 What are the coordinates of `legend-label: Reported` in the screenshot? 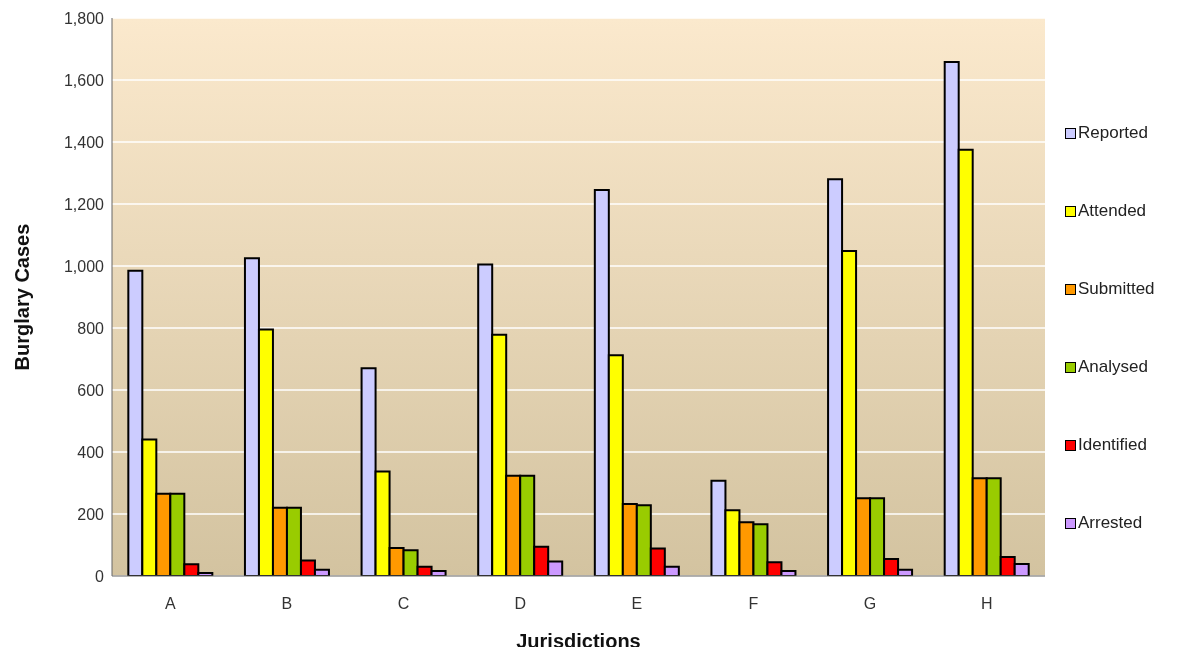 It's located at (1113, 133).